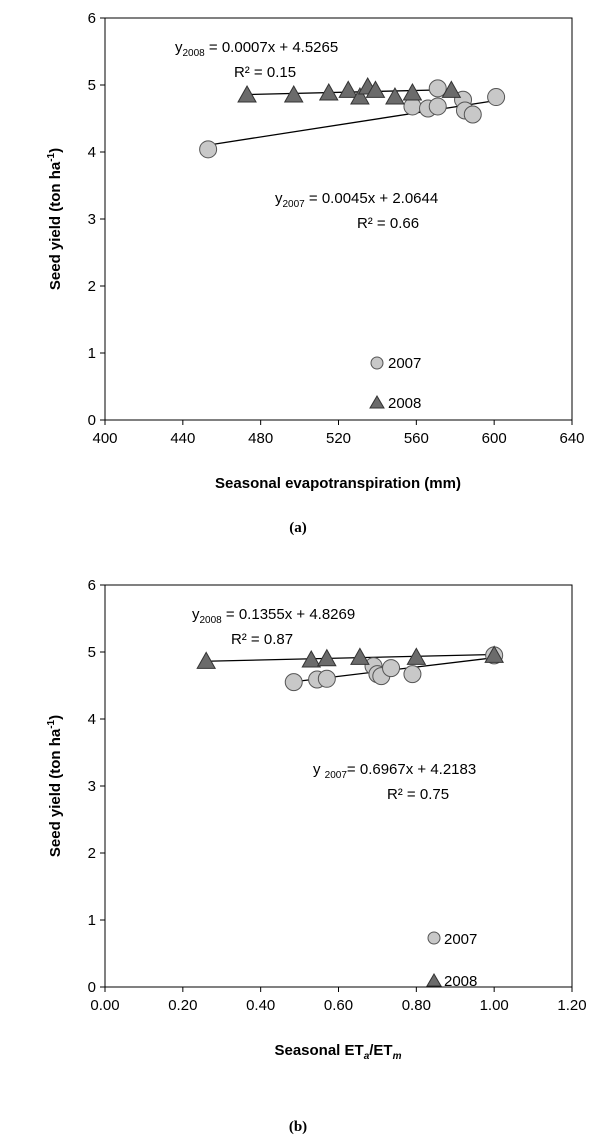 This screenshot has width=599, height=1146. Describe the element at coordinates (182, 1005) in the screenshot. I see `x-tick-label: 0.20` at that location.